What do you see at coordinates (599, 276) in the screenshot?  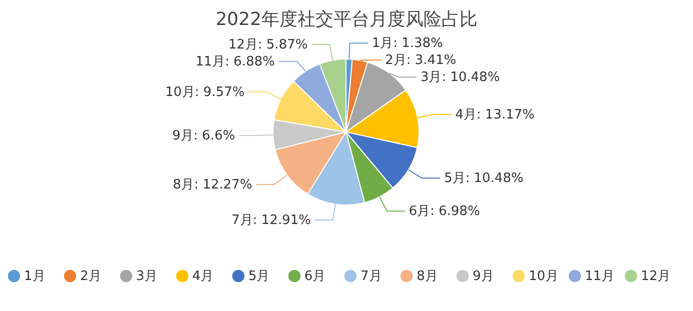 I see `legend-label: 11月` at bounding box center [599, 276].